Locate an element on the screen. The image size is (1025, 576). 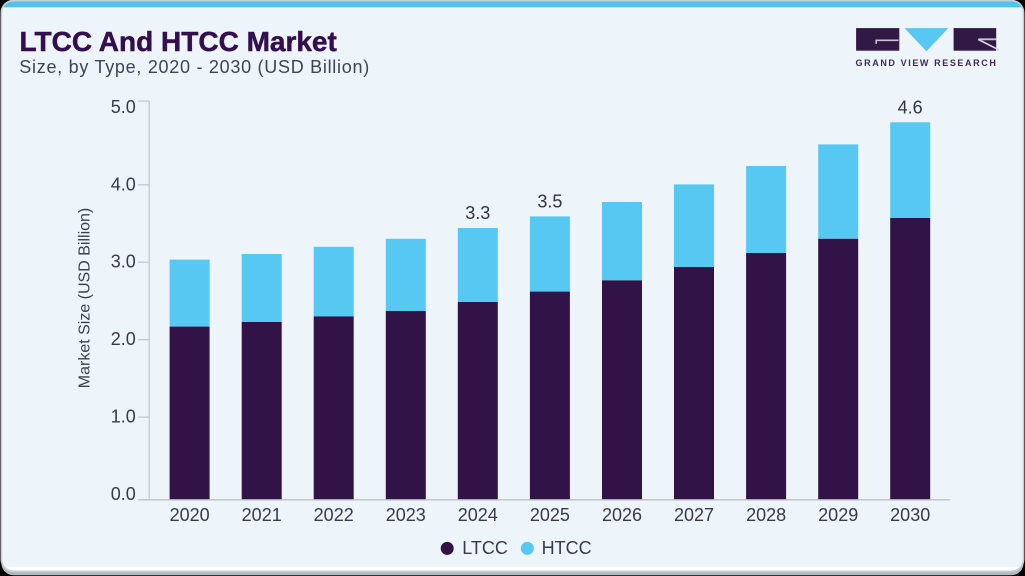
svg-text: 2026 is located at coordinates (622, 515).